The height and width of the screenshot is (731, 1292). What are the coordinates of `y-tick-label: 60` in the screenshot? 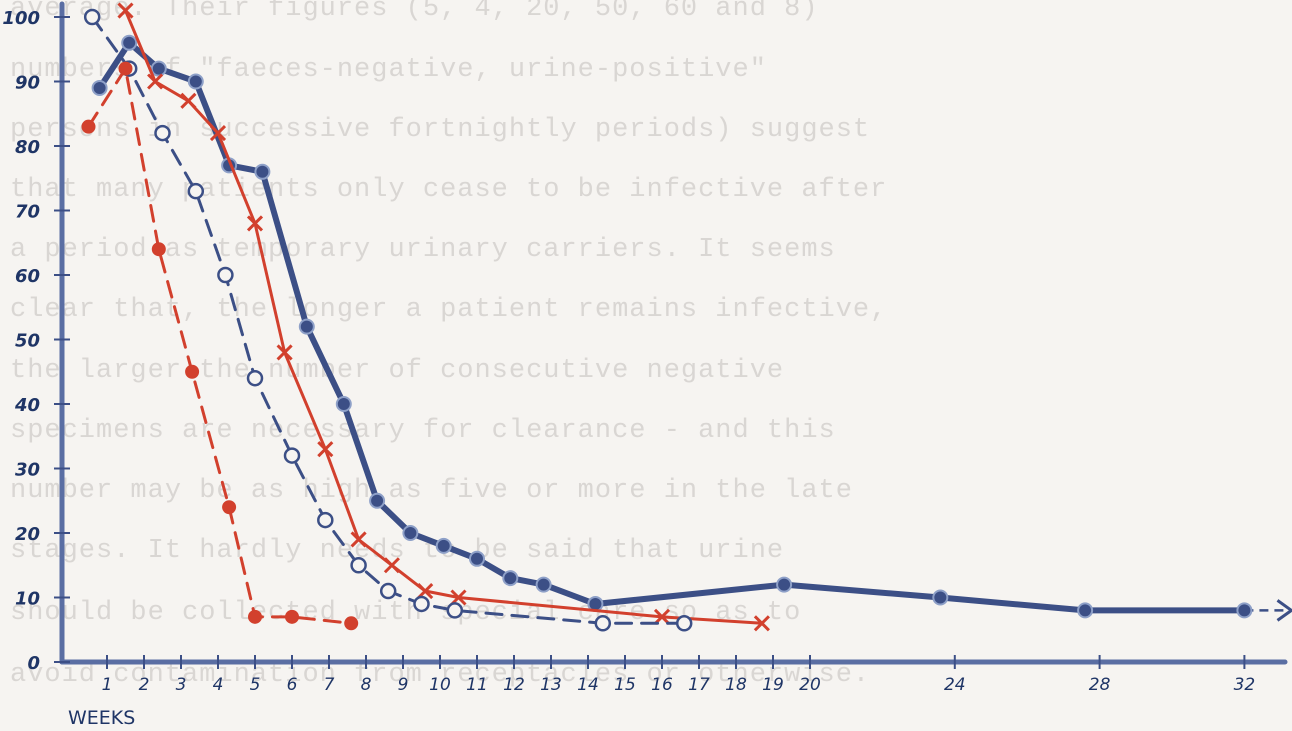 It's located at (27, 276).